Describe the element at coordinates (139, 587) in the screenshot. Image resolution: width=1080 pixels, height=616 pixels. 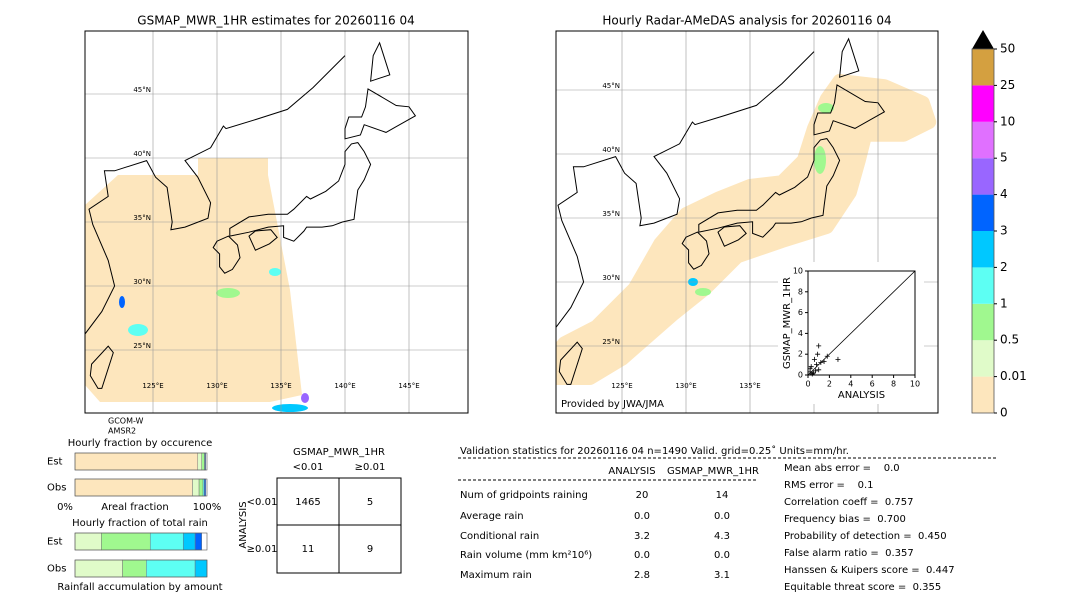
I see `x-axis-label: Rainfall accumulation by amount` at that location.